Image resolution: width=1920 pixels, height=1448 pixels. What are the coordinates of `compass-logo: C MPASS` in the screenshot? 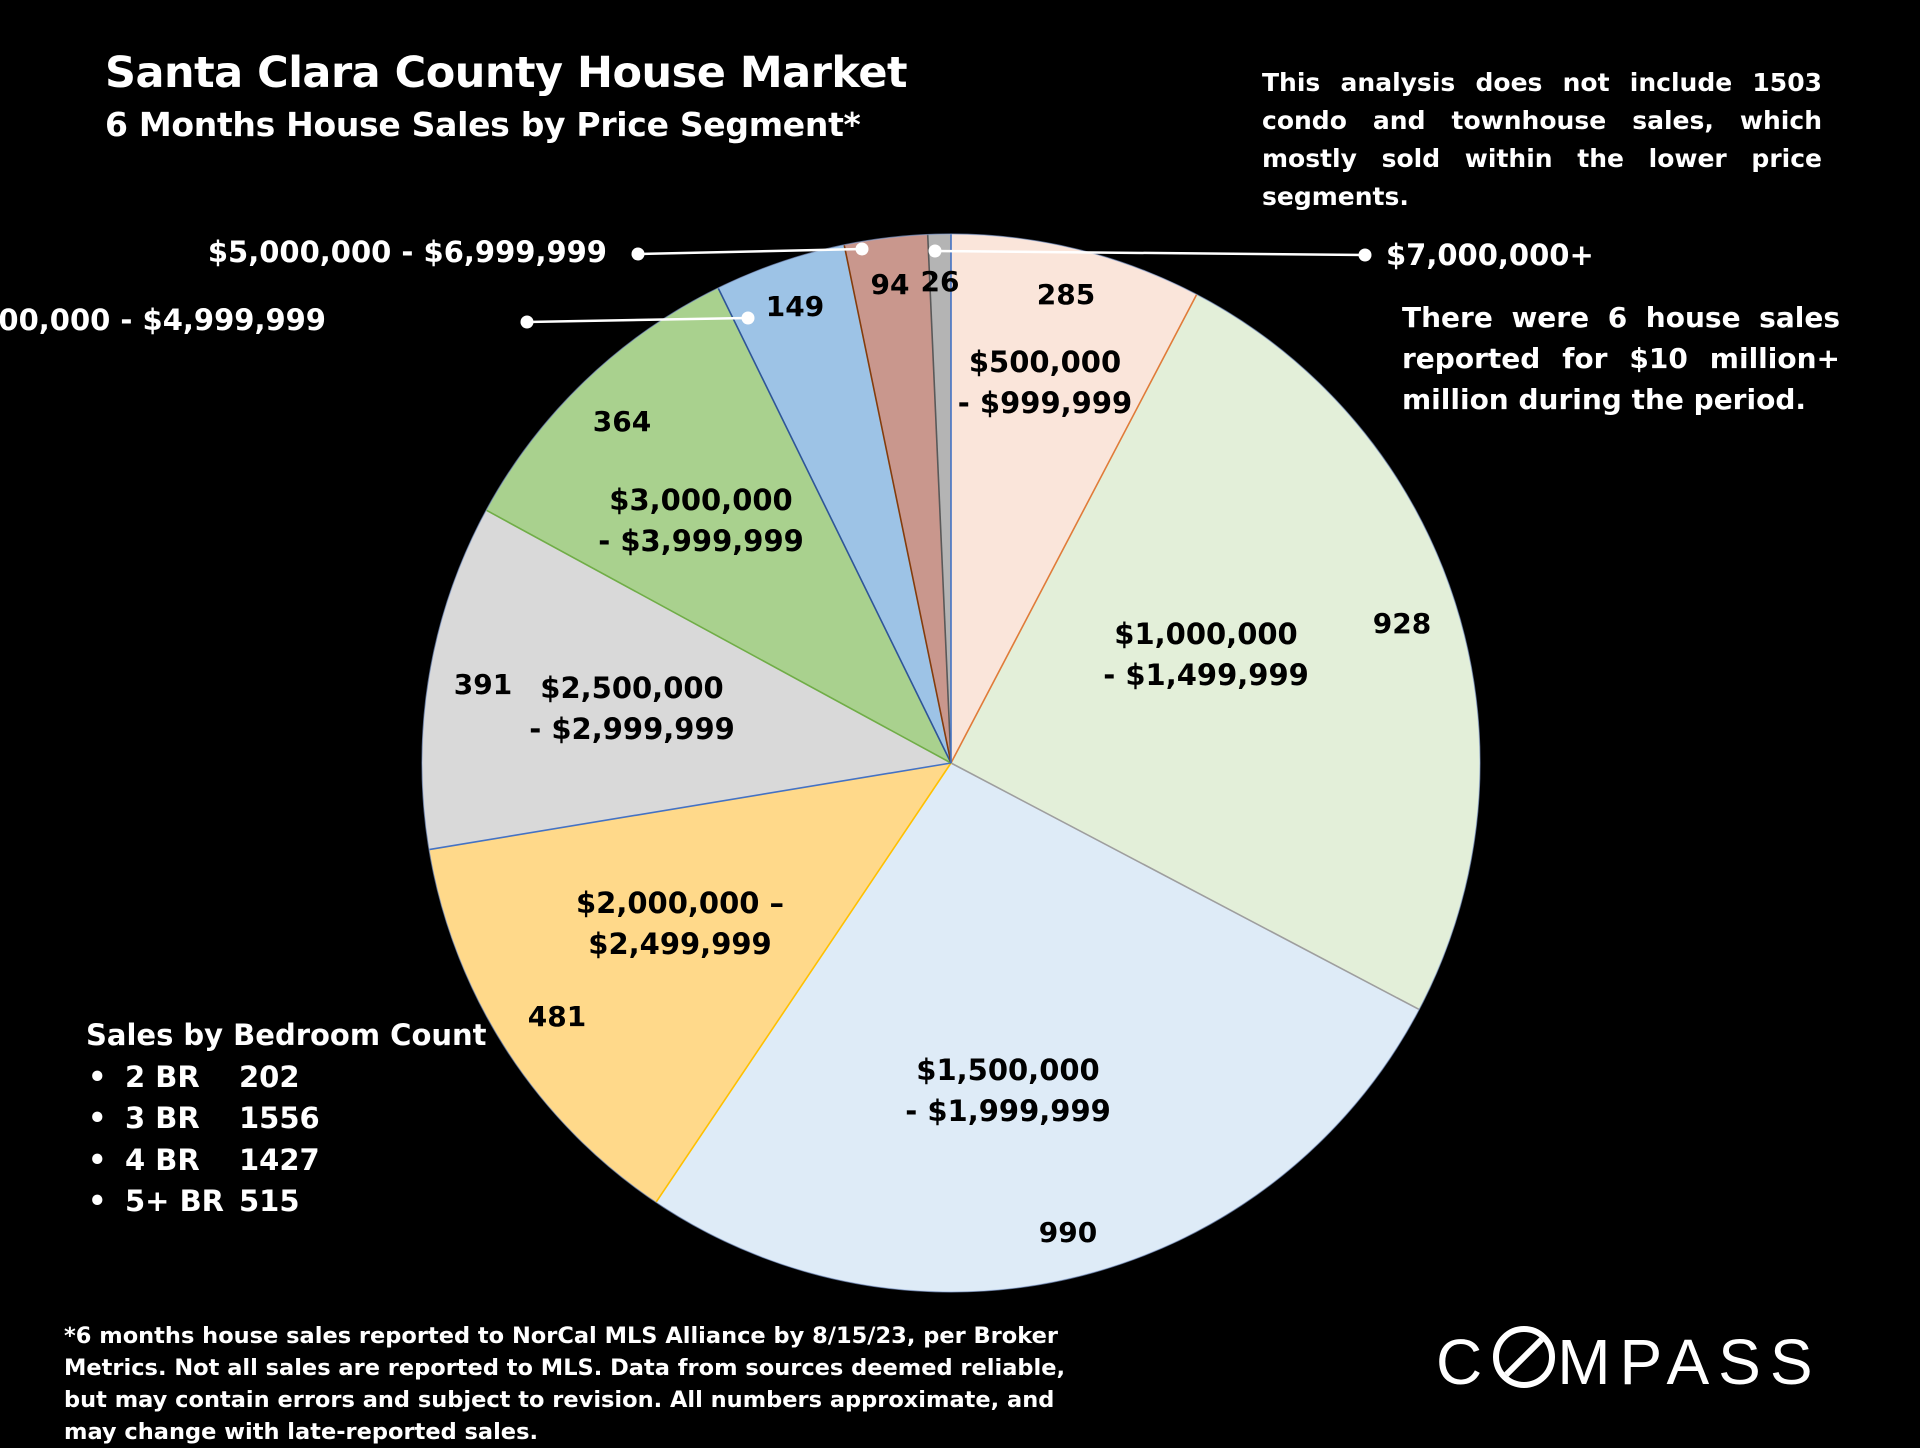 It's located at (1629, 1362).